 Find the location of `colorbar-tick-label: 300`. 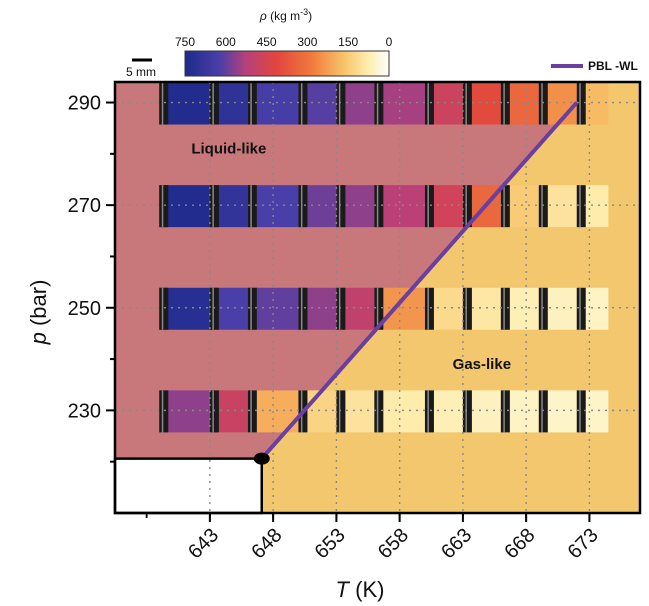

colorbar-tick-label: 300 is located at coordinates (307, 42).